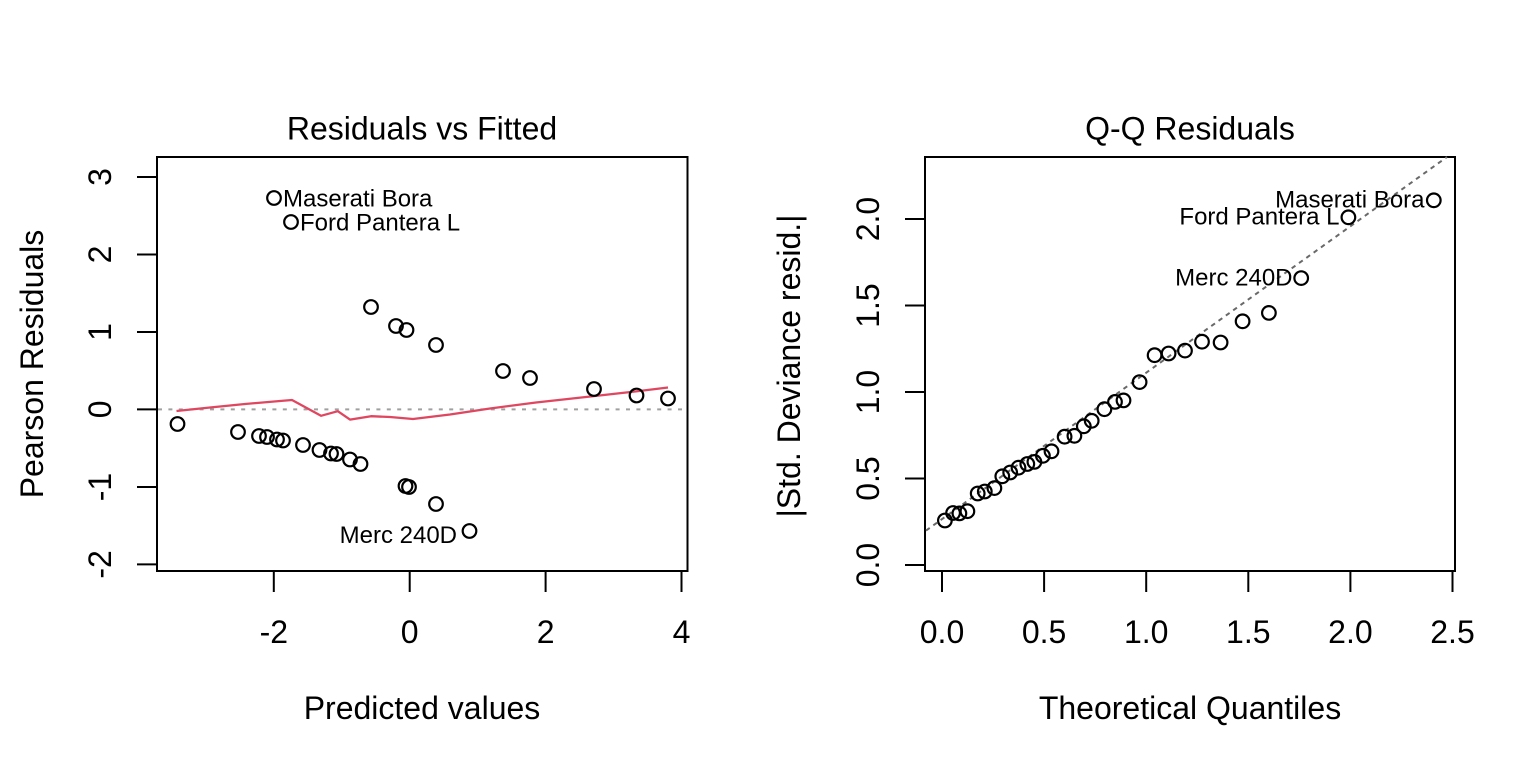 The height and width of the screenshot is (773, 1536). I want to click on svg-text: |Std. Deviance resid.|, so click(789, 366).